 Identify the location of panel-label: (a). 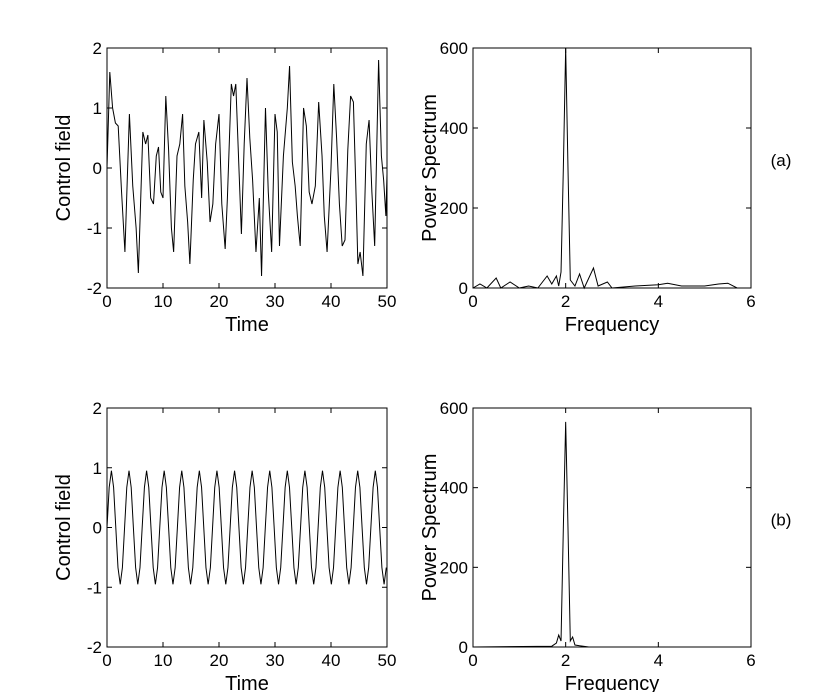
(781, 160).